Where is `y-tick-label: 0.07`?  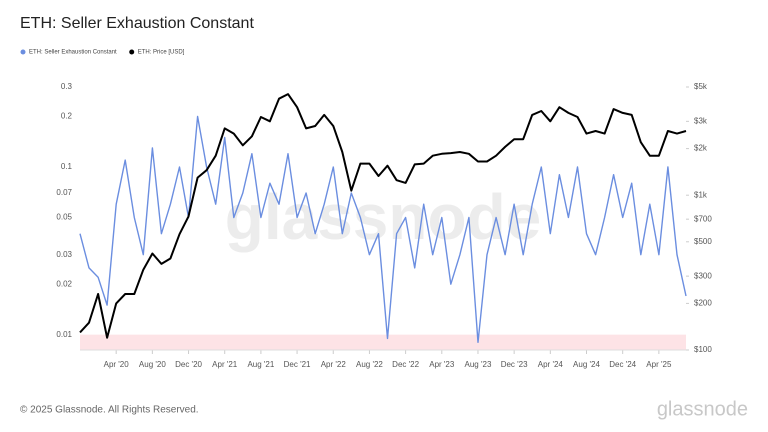 y-tick-label: 0.07 is located at coordinates (64, 192).